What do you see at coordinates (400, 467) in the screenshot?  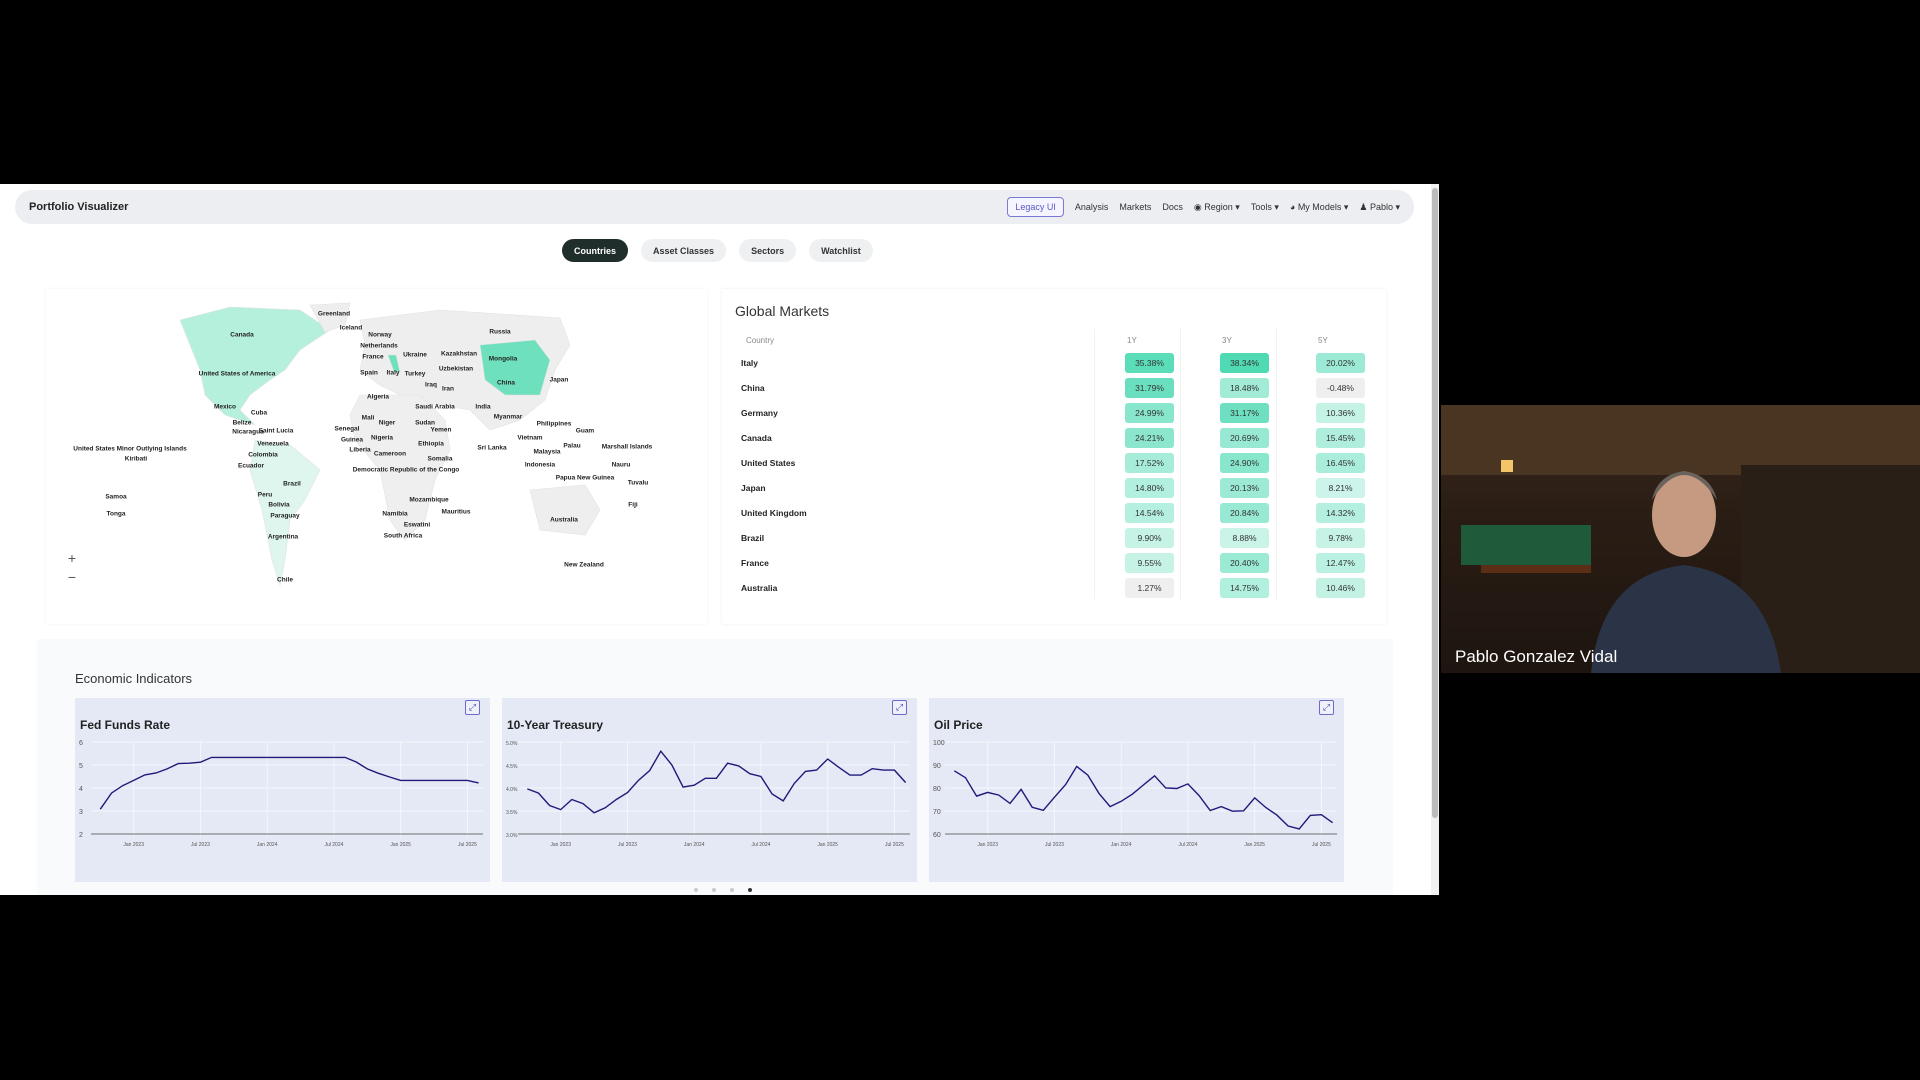 I see `country-shape-africa` at bounding box center [400, 467].